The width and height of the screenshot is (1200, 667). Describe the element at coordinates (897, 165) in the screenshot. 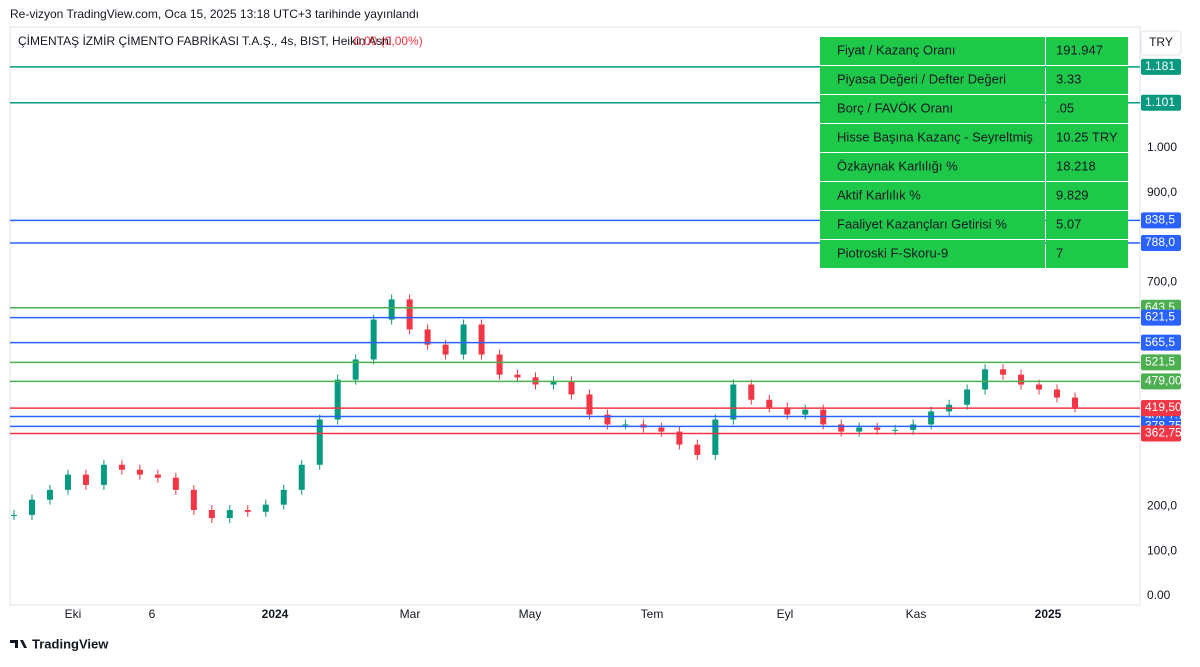

I see `cell-label: Özkaynak Karlılığı %` at that location.